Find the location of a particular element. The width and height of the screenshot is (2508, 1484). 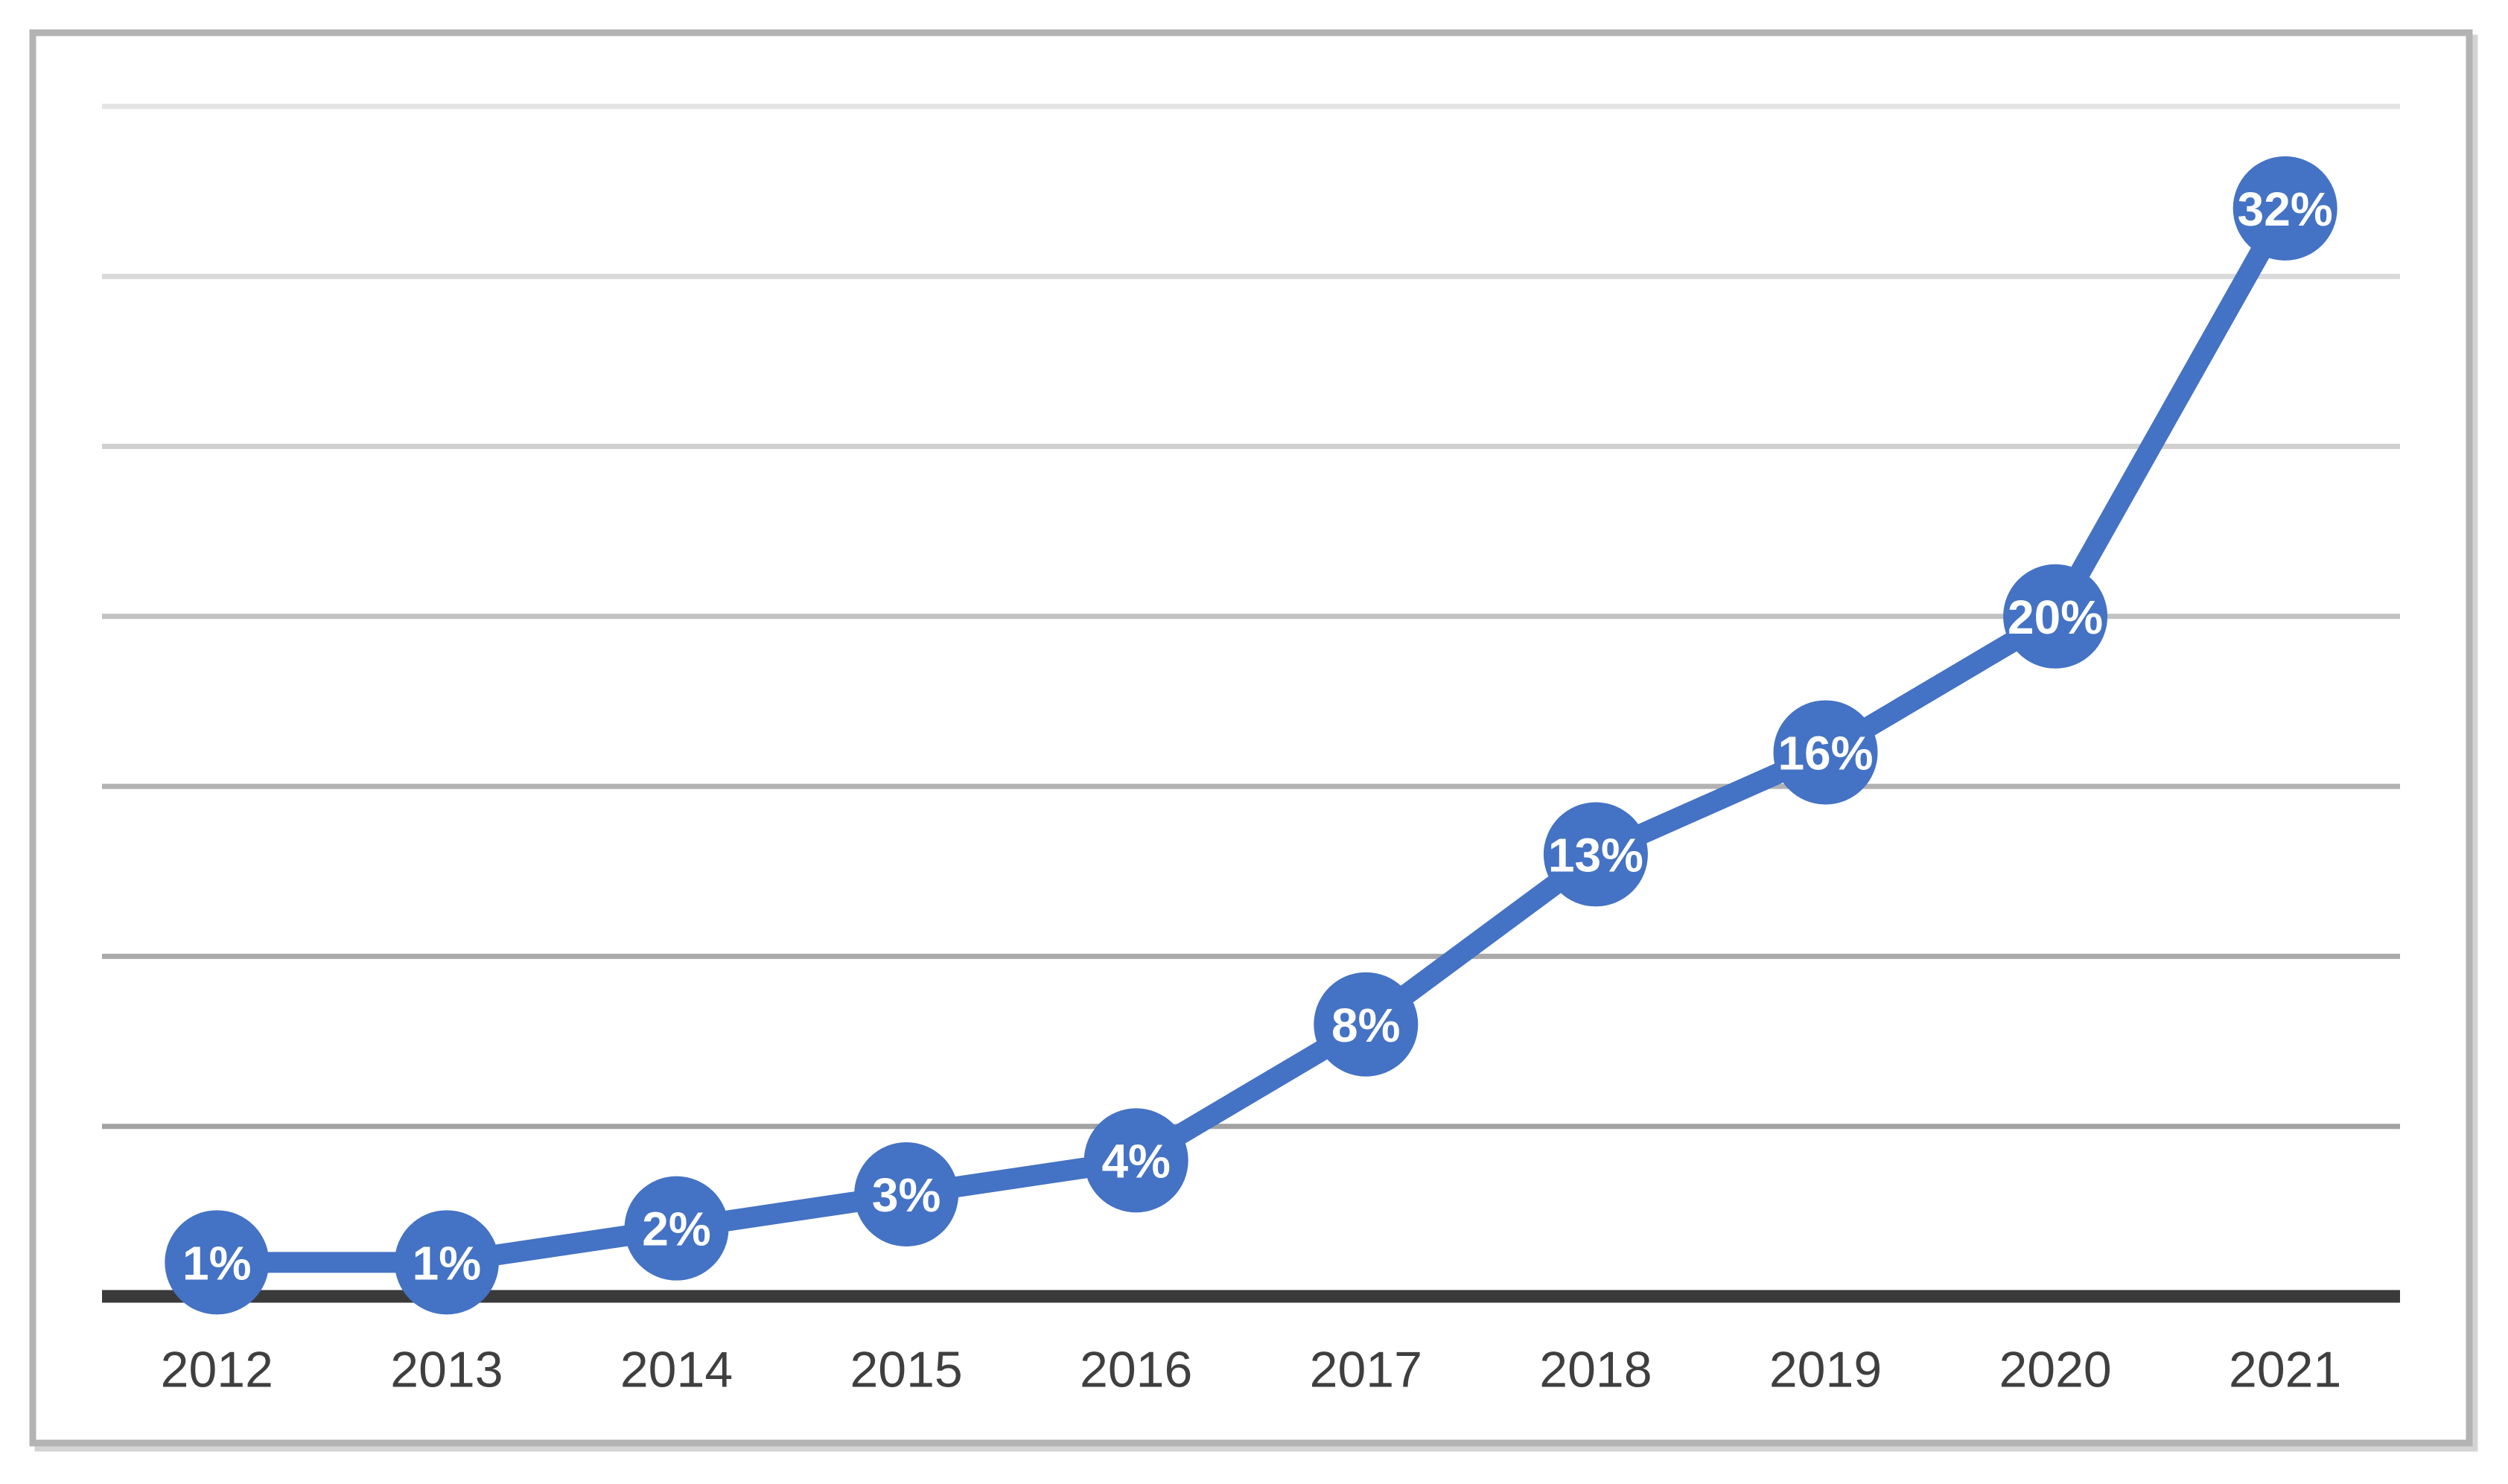

x-tick-label-2012: 2012 is located at coordinates (217, 1369).